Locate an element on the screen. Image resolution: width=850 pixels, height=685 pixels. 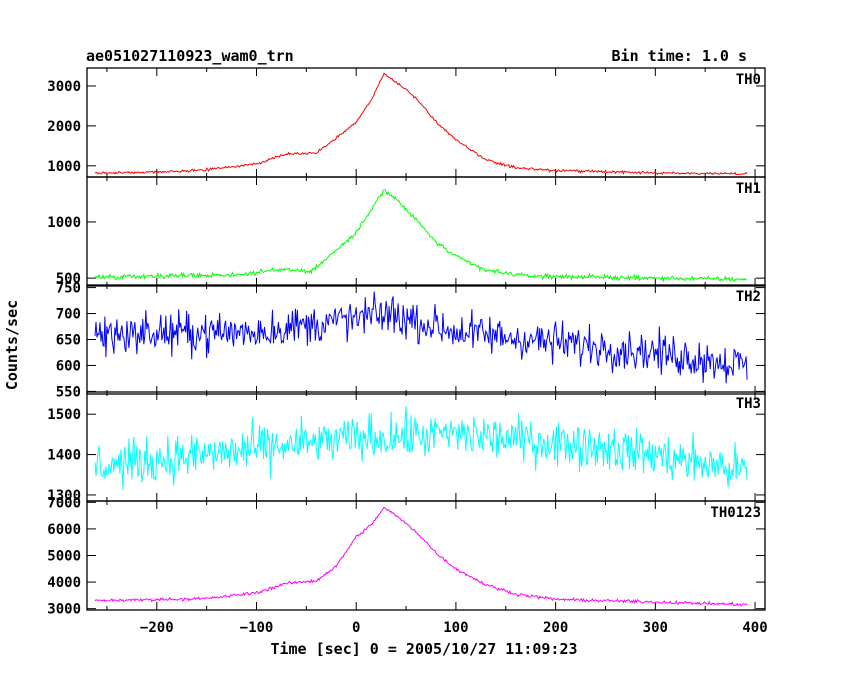
y-tick-label: 6000 is located at coordinates (64, 530).